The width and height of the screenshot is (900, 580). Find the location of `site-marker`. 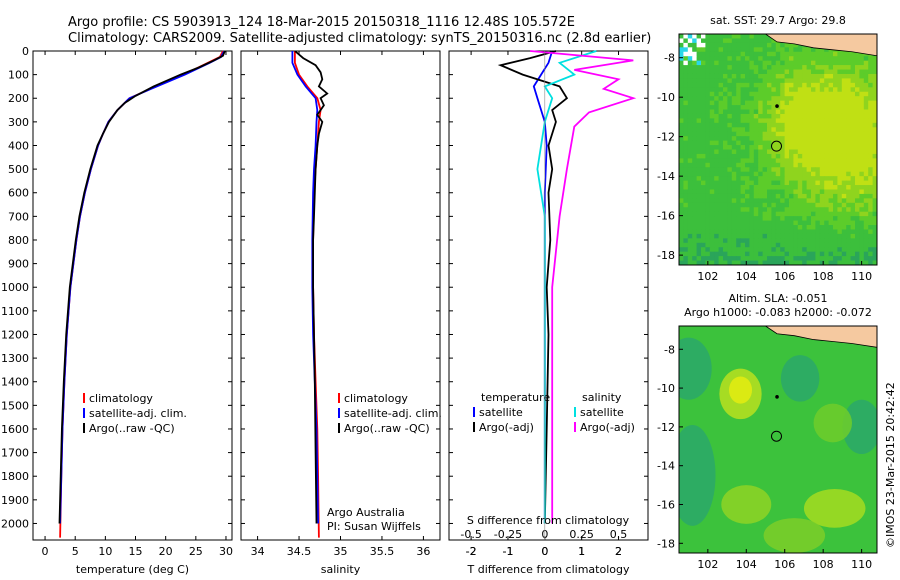

site-marker is located at coordinates (777, 106).